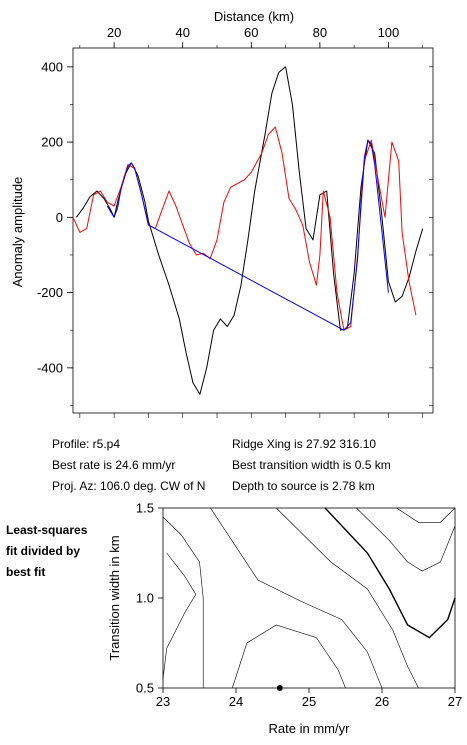 This screenshot has height=745, width=467. I want to click on misfit-y-tick-label: 0.5, so click(145, 688).